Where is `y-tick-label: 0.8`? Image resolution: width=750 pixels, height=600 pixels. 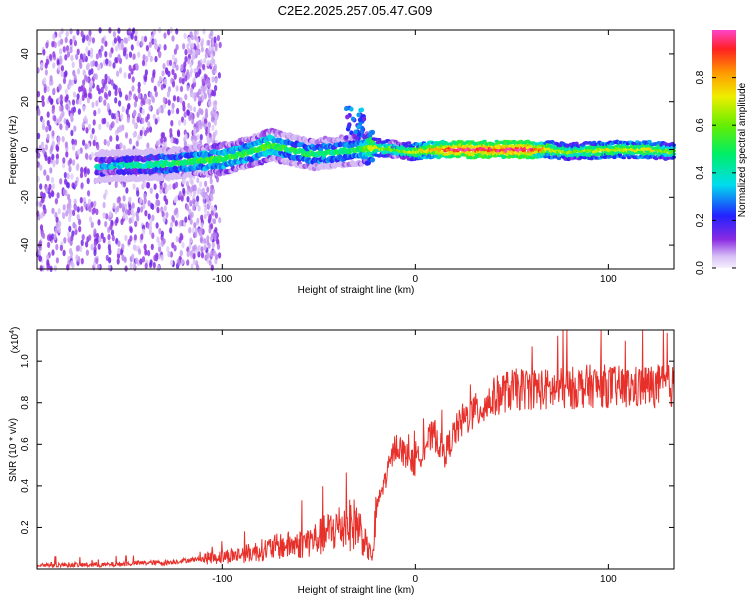
y-tick-label: 0.8 is located at coordinates (25, 402).